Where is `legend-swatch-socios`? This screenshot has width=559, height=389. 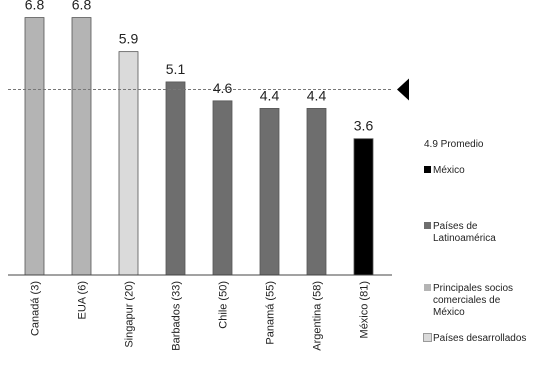 legend-swatch-socios is located at coordinates (427, 287).